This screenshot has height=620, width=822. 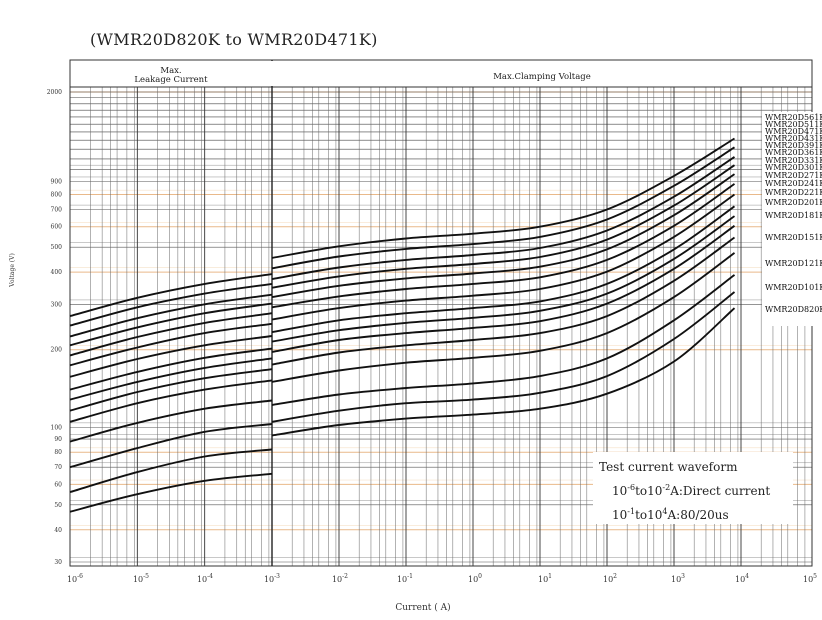 I want to click on curve-clamping-wmr20d221k, so click(x=503, y=279).